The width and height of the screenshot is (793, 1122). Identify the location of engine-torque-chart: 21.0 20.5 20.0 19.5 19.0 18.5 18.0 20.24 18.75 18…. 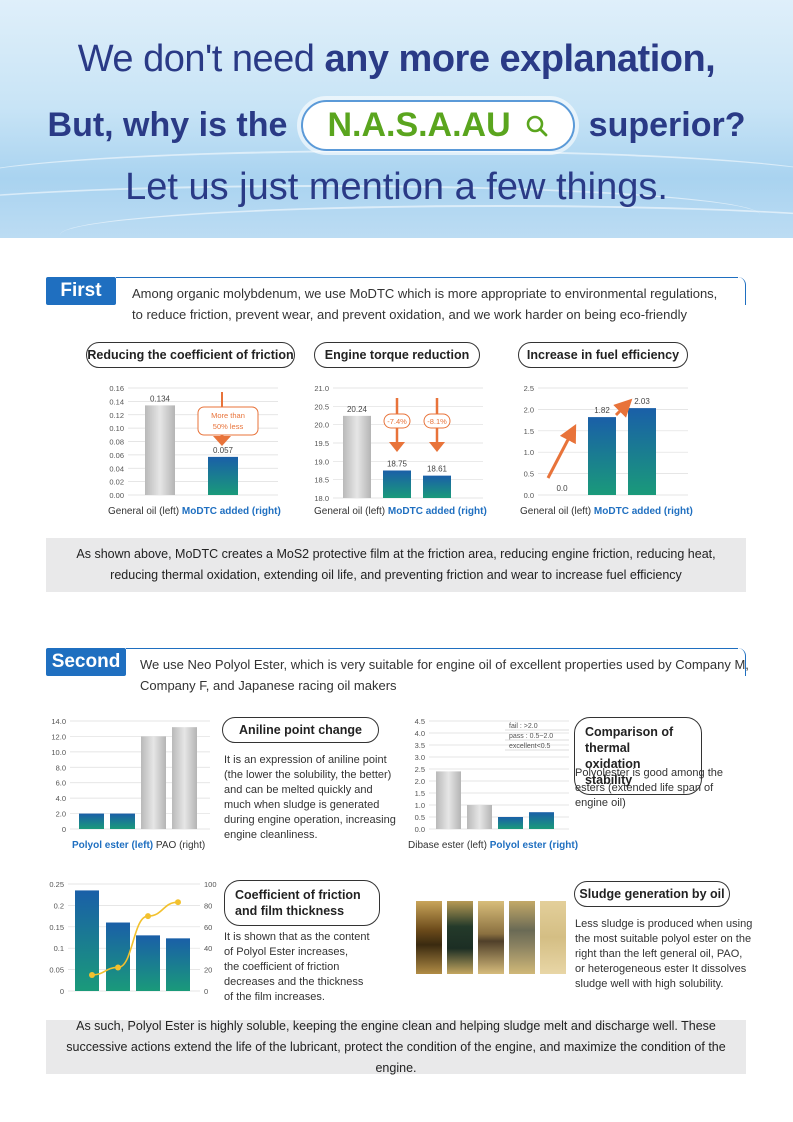
(398, 443).